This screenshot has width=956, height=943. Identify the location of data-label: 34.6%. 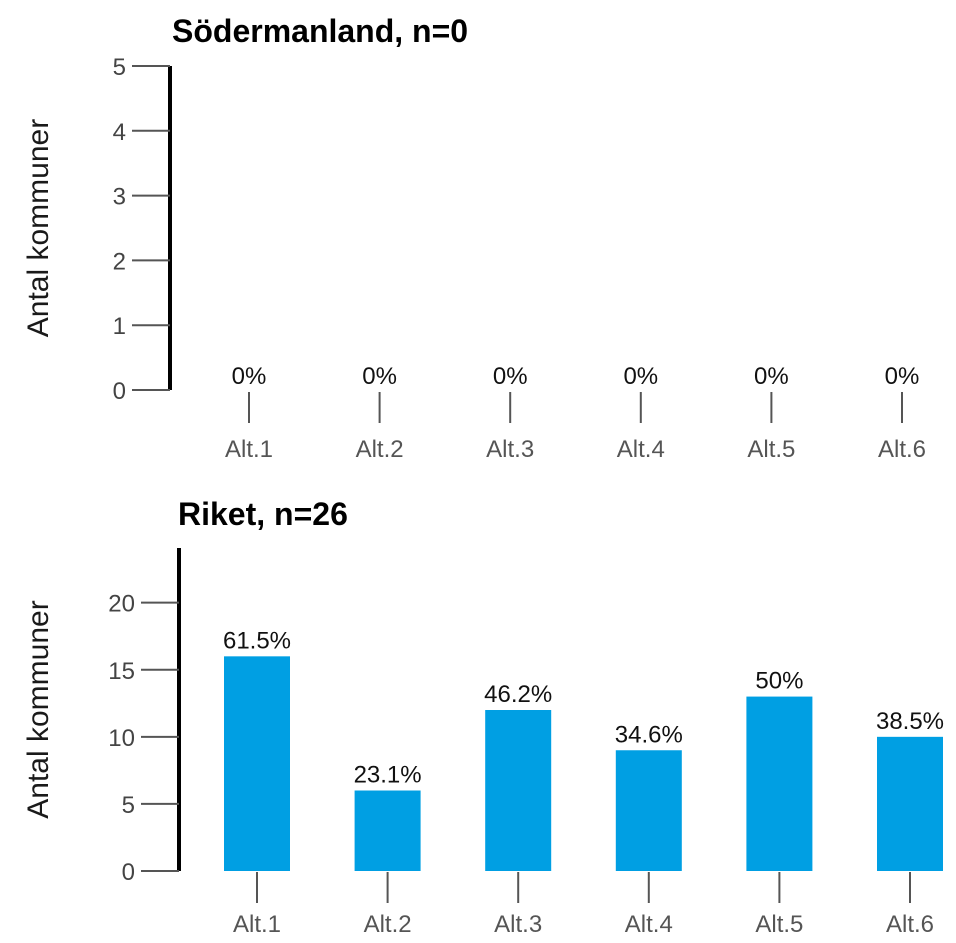
(649, 734).